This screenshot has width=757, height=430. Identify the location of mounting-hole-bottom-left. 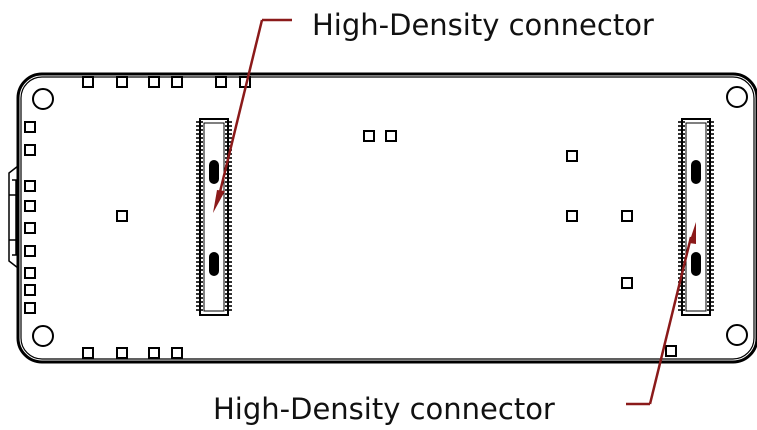
(43, 336).